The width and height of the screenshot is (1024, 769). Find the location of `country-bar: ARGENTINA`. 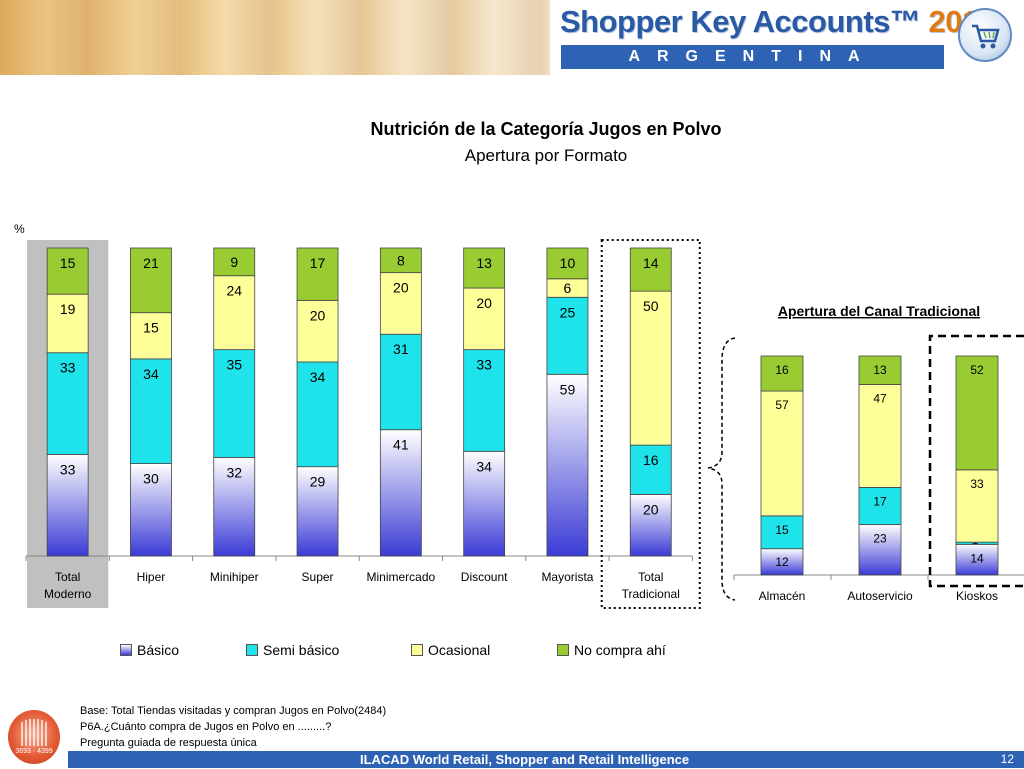

country-bar: ARGENTINA is located at coordinates (752, 57).